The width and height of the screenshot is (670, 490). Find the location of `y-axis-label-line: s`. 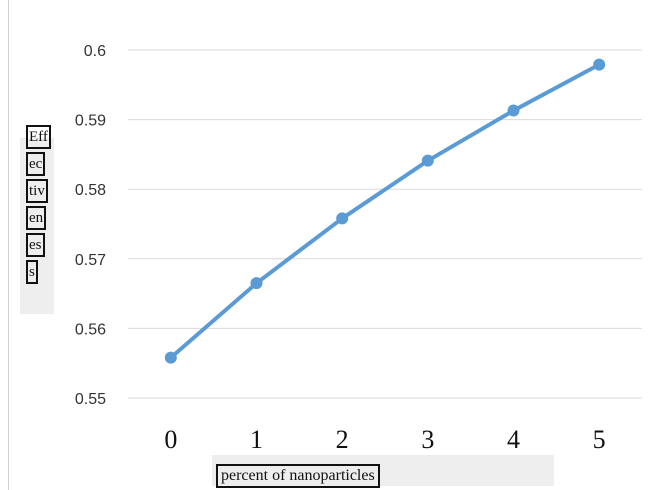

y-axis-label-line: s is located at coordinates (32, 272).